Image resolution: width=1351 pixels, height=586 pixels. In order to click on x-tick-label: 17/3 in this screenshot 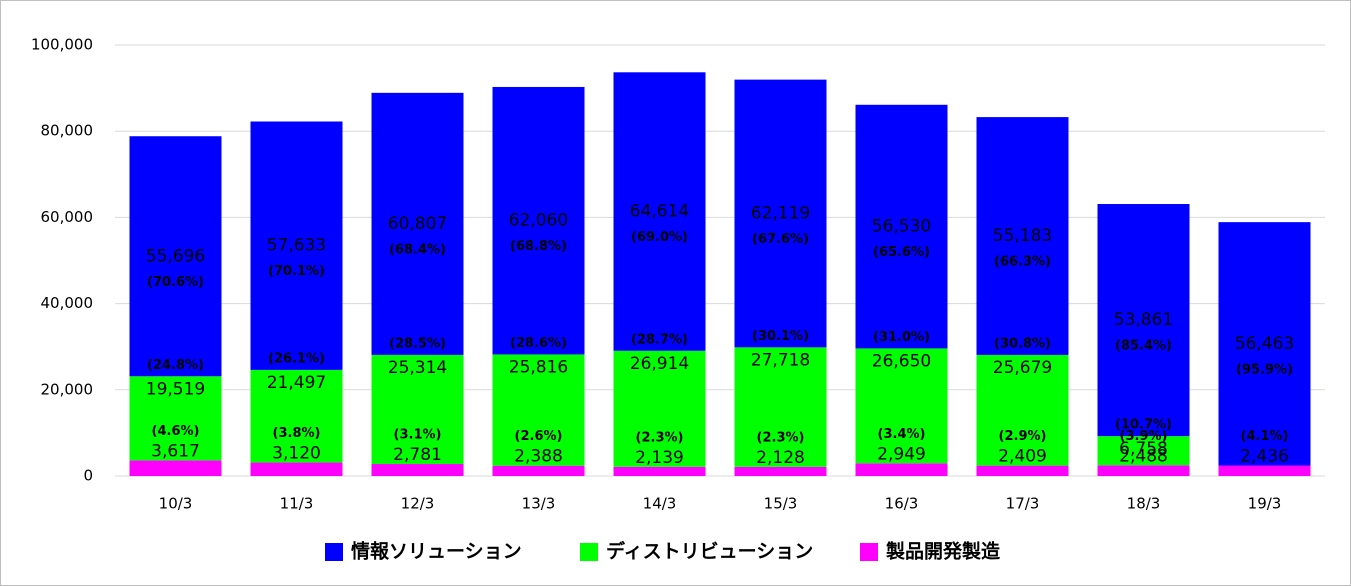, I will do `click(1023, 504)`.